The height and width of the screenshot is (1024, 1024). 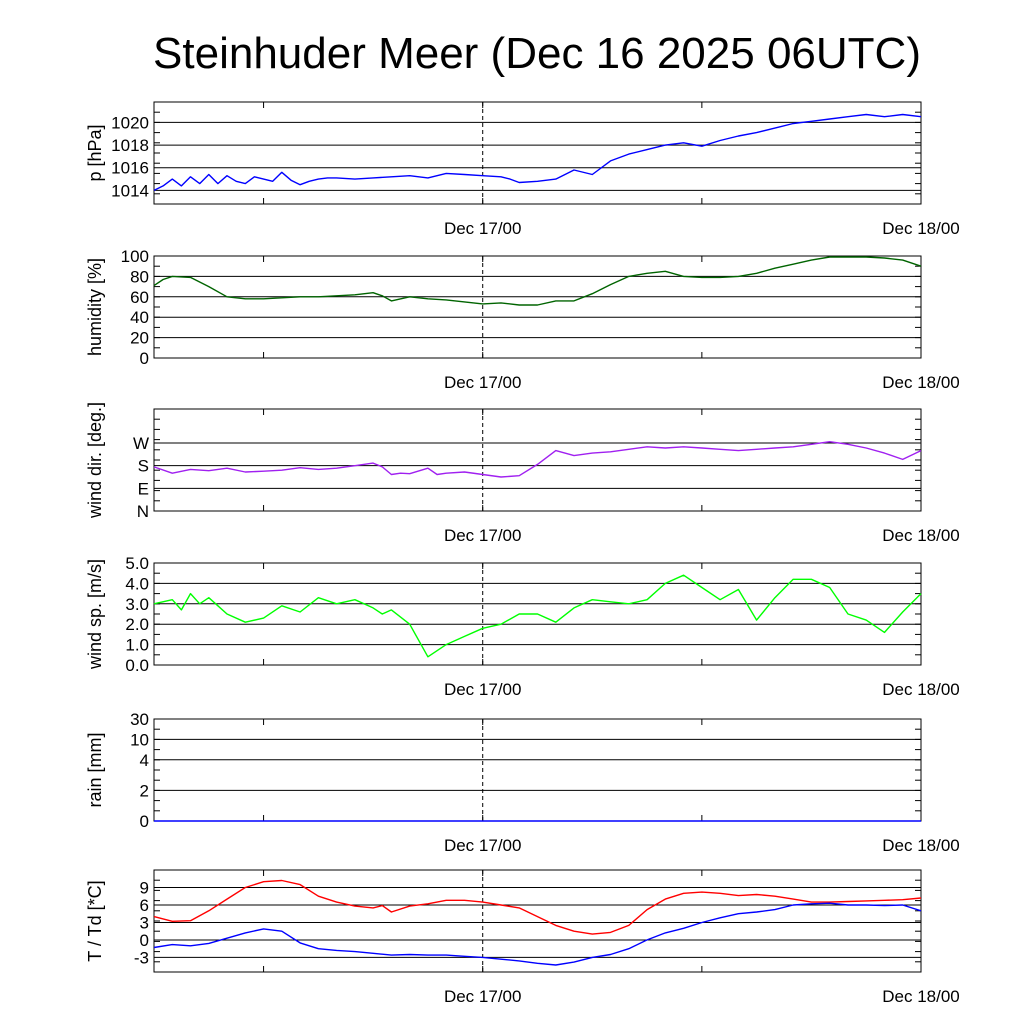 I want to click on y-tick-label: 30, so click(x=139, y=719).